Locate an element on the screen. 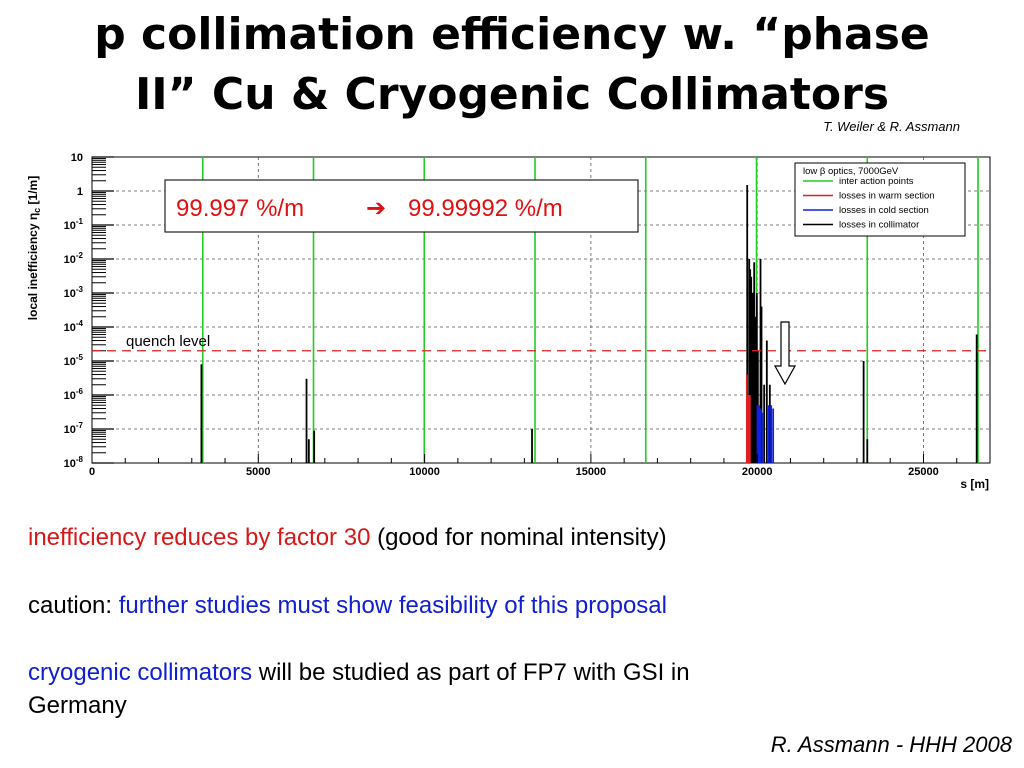 This screenshot has height=768, width=1024. annotation-box-border is located at coordinates (401, 206).